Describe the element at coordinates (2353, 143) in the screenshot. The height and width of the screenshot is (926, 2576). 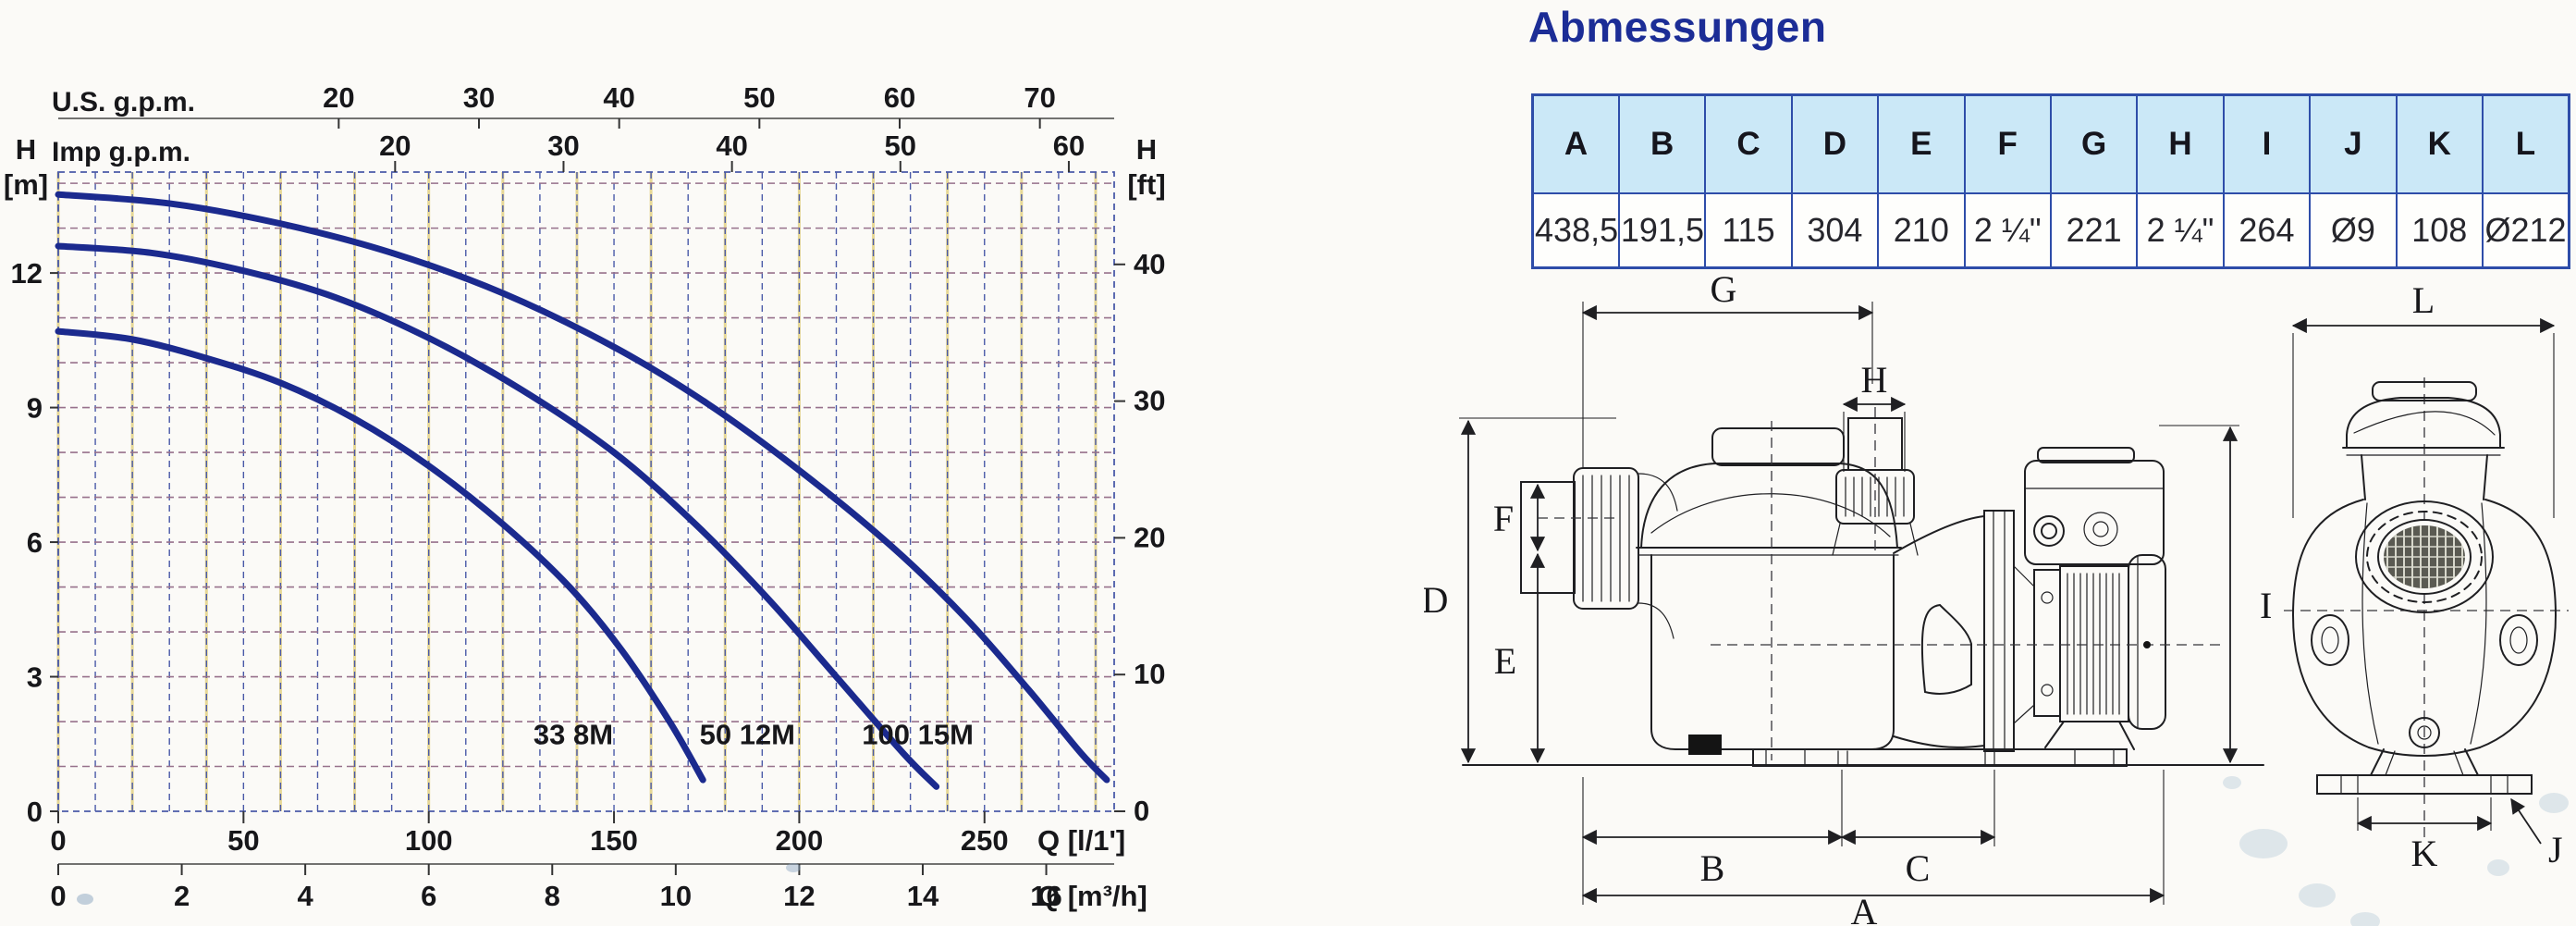
I see `dim-column-header: J` at that location.